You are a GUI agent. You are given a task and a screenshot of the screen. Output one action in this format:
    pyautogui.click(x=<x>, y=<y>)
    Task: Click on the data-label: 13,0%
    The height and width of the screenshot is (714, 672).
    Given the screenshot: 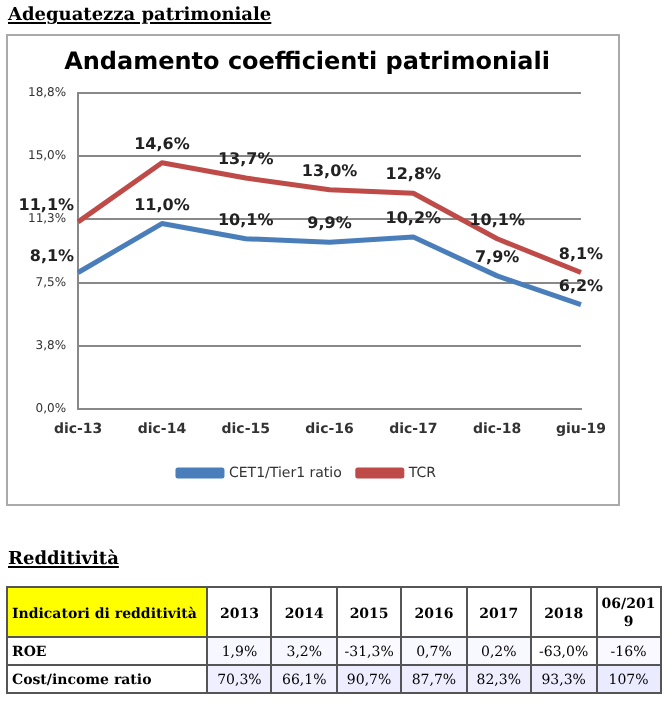 What is the action you would take?
    pyautogui.click(x=329, y=170)
    